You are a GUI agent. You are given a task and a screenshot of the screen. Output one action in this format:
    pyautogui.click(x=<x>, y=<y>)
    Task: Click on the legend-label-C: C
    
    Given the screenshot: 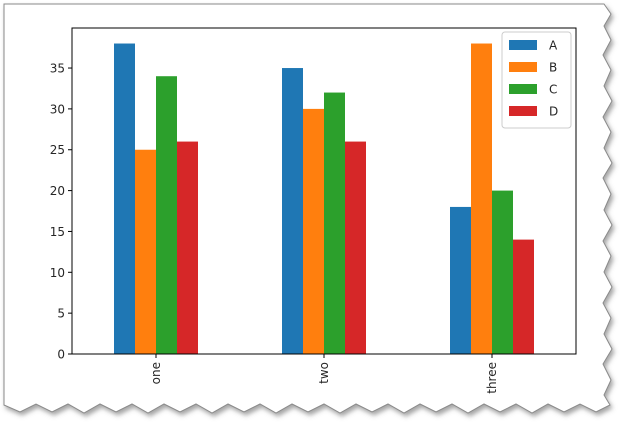 What is the action you would take?
    pyautogui.click(x=553, y=90)
    